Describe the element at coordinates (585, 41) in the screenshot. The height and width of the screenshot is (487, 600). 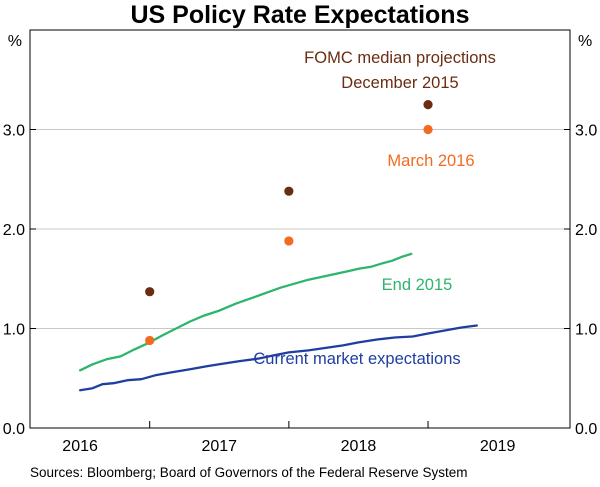
I see `right-unit-label: %` at that location.